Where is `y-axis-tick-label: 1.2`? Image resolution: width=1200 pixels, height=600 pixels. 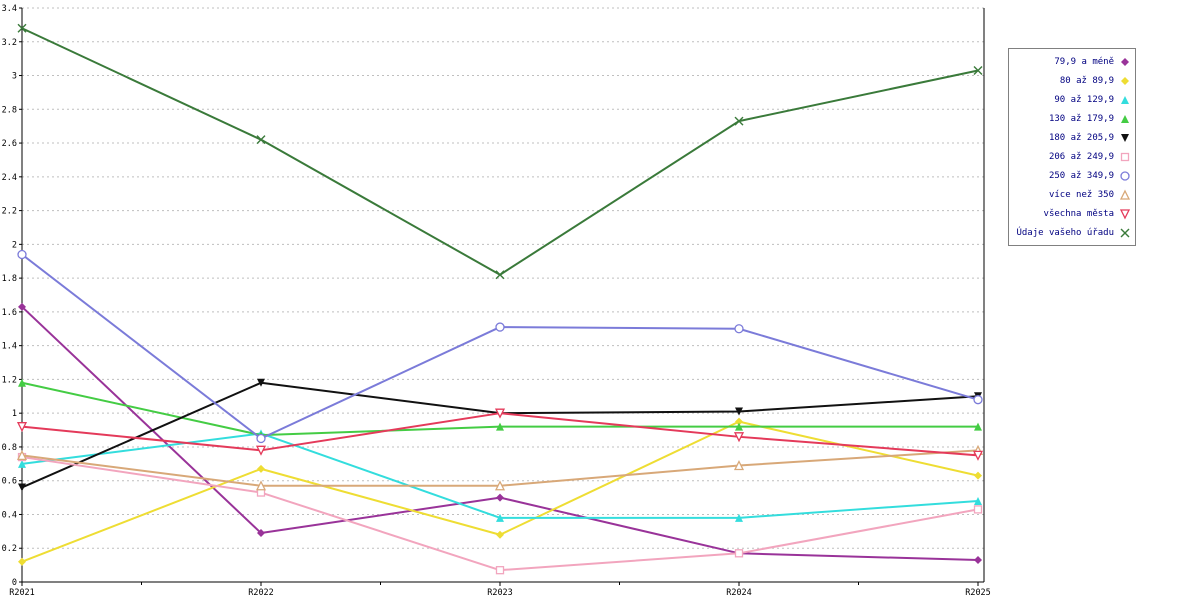 y-axis-tick-label: 1.2 is located at coordinates (9, 380).